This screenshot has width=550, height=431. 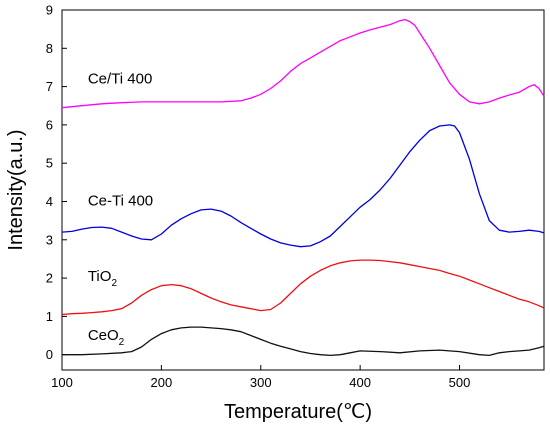 What do you see at coordinates (49, 278) in the screenshot?
I see `y-tick-label: 2` at bounding box center [49, 278].